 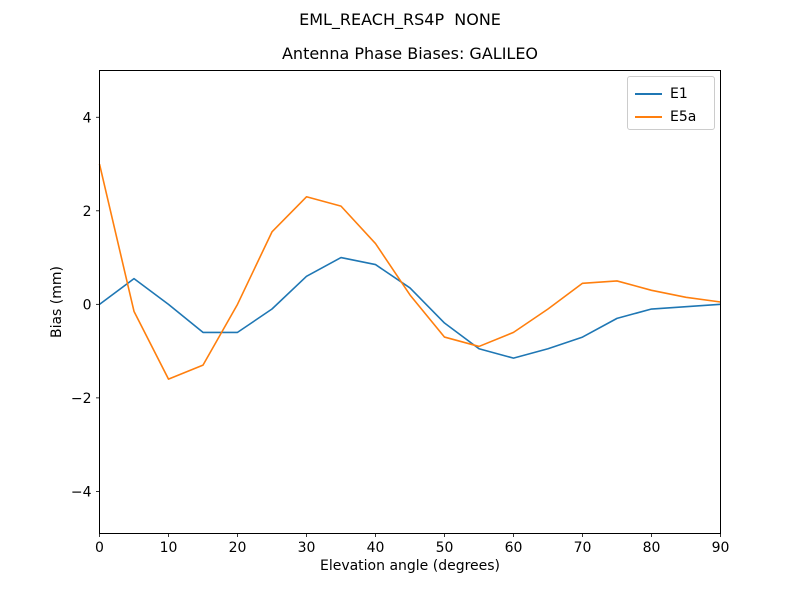 I want to click on y-tick-label: 0, so click(x=87, y=305).